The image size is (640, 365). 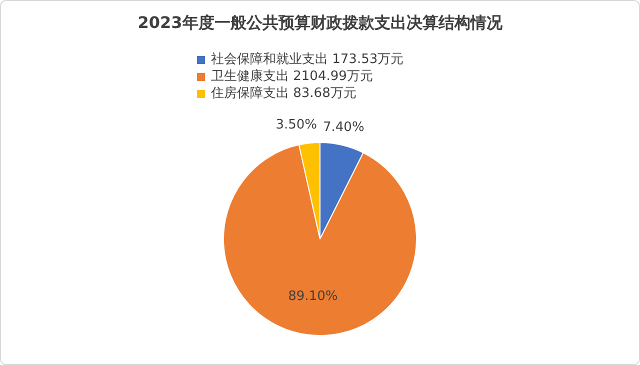 What do you see at coordinates (343, 127) in the screenshot?
I see `data-label: 7.40%` at bounding box center [343, 127].